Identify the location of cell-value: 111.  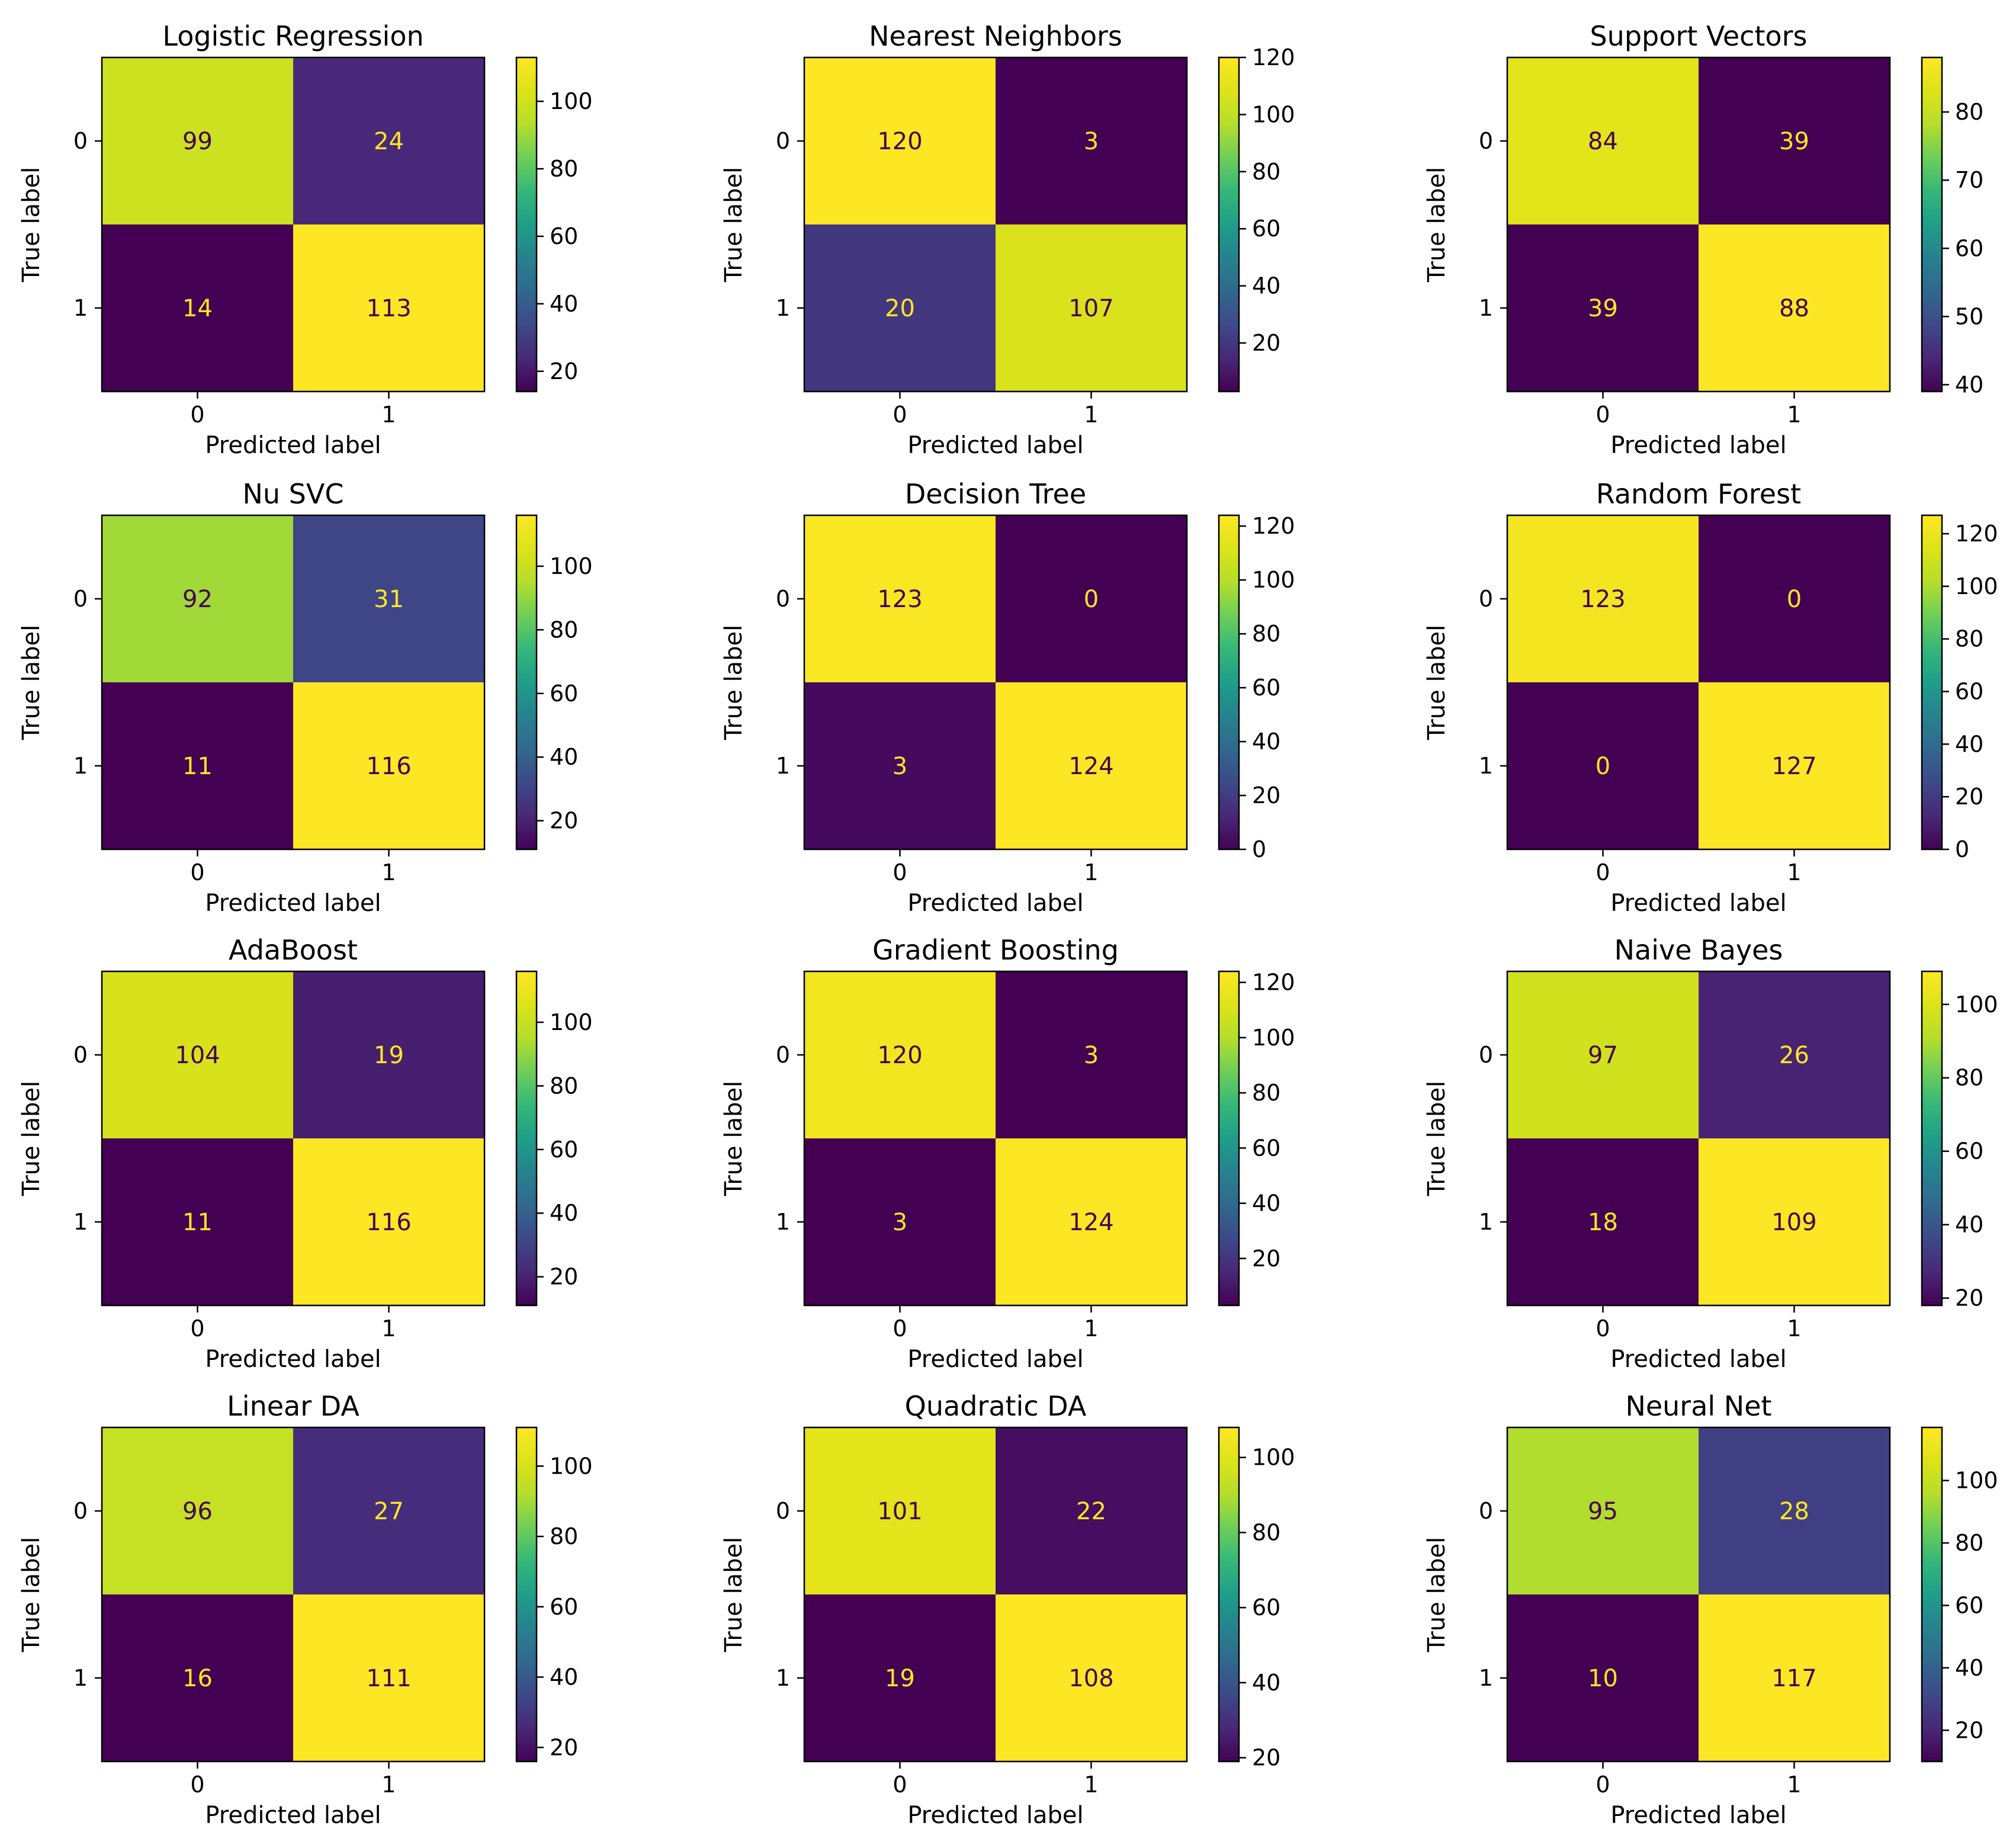
(388, 1679).